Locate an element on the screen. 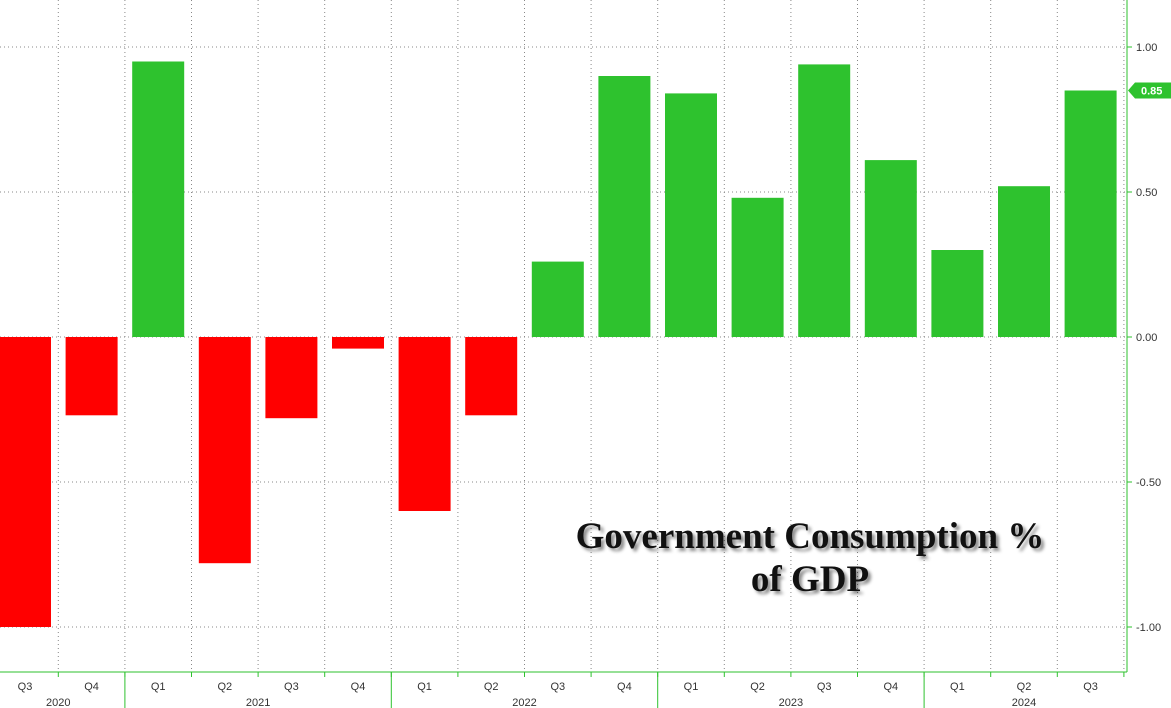 This screenshot has height=708, width=1171. y-tick-label: -0.50 is located at coordinates (1148, 483).